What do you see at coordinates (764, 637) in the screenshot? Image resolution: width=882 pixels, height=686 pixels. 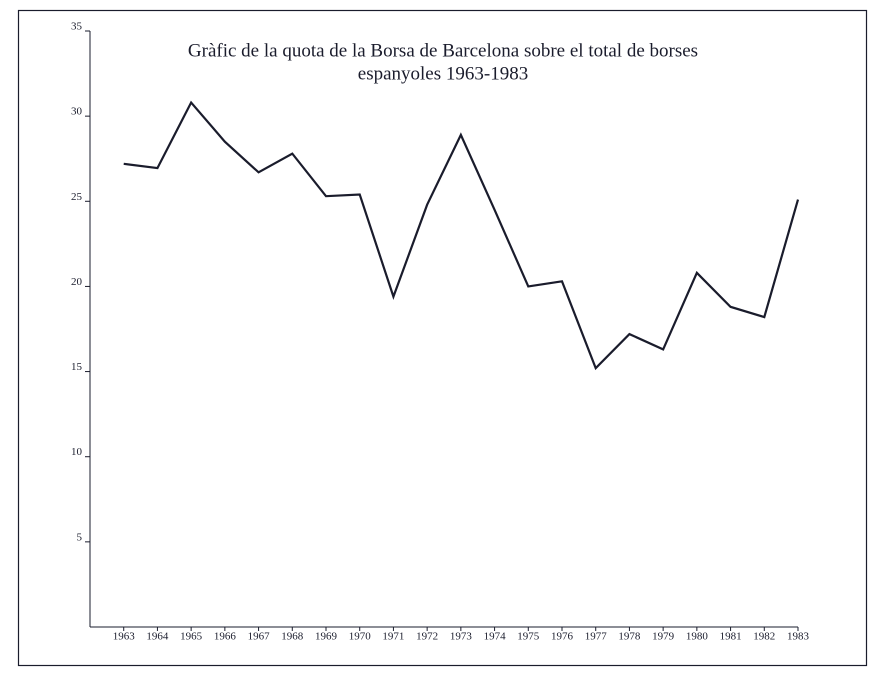 I see `x-tick-label: 1982` at bounding box center [764, 637].